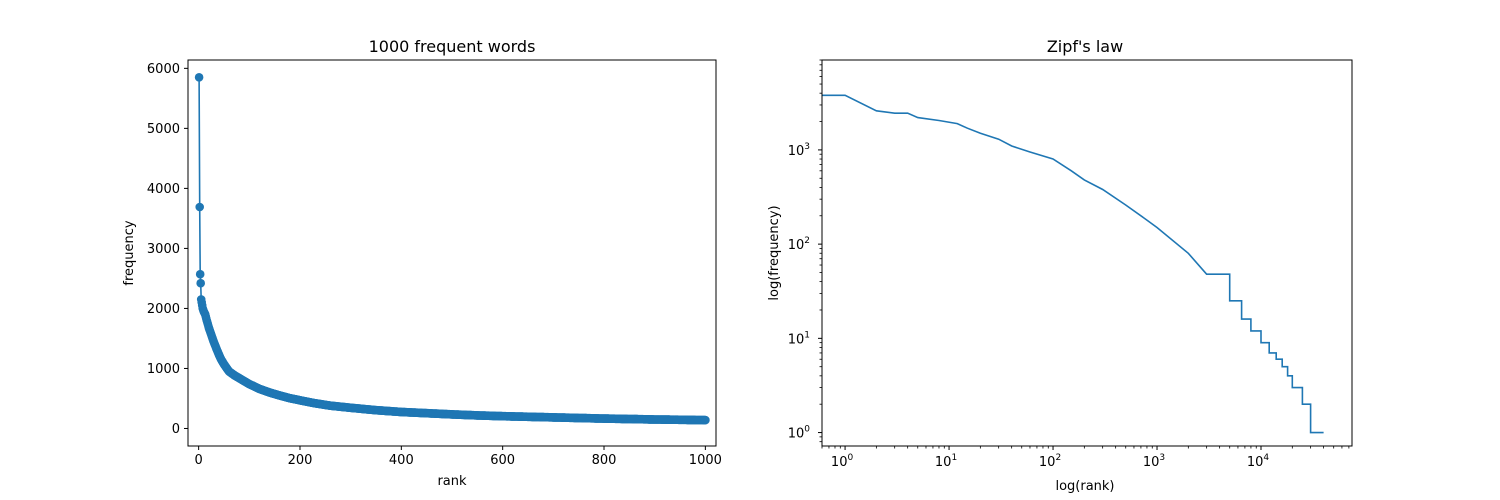 This screenshot has width=1500, height=500. What do you see at coordinates (799, 150) in the screenshot?
I see `y-tick-label: 10³` at bounding box center [799, 150].